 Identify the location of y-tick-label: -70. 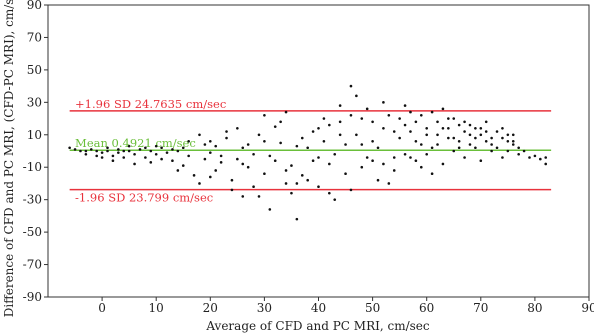
(32, 265).